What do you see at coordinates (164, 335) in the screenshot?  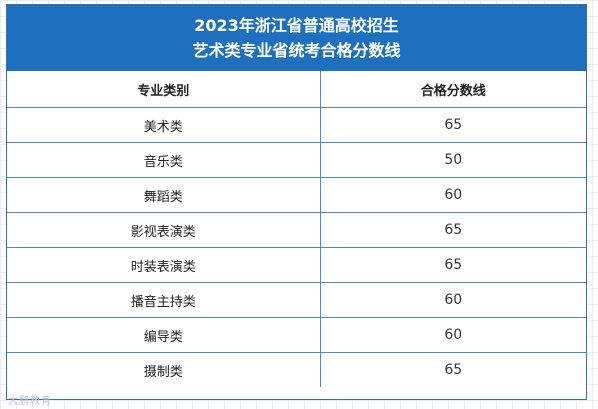 I see `row-category: 编导类` at bounding box center [164, 335].